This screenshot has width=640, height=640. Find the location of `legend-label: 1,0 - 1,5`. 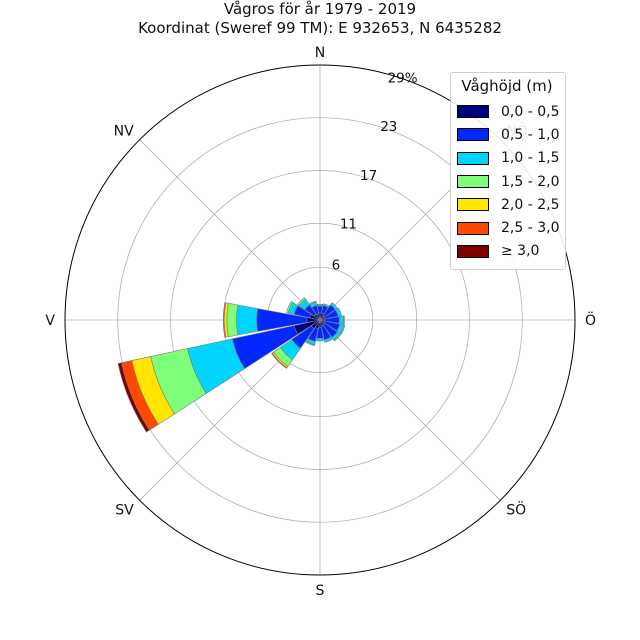

legend-label: 1,0 - 1,5 is located at coordinates (530, 158).